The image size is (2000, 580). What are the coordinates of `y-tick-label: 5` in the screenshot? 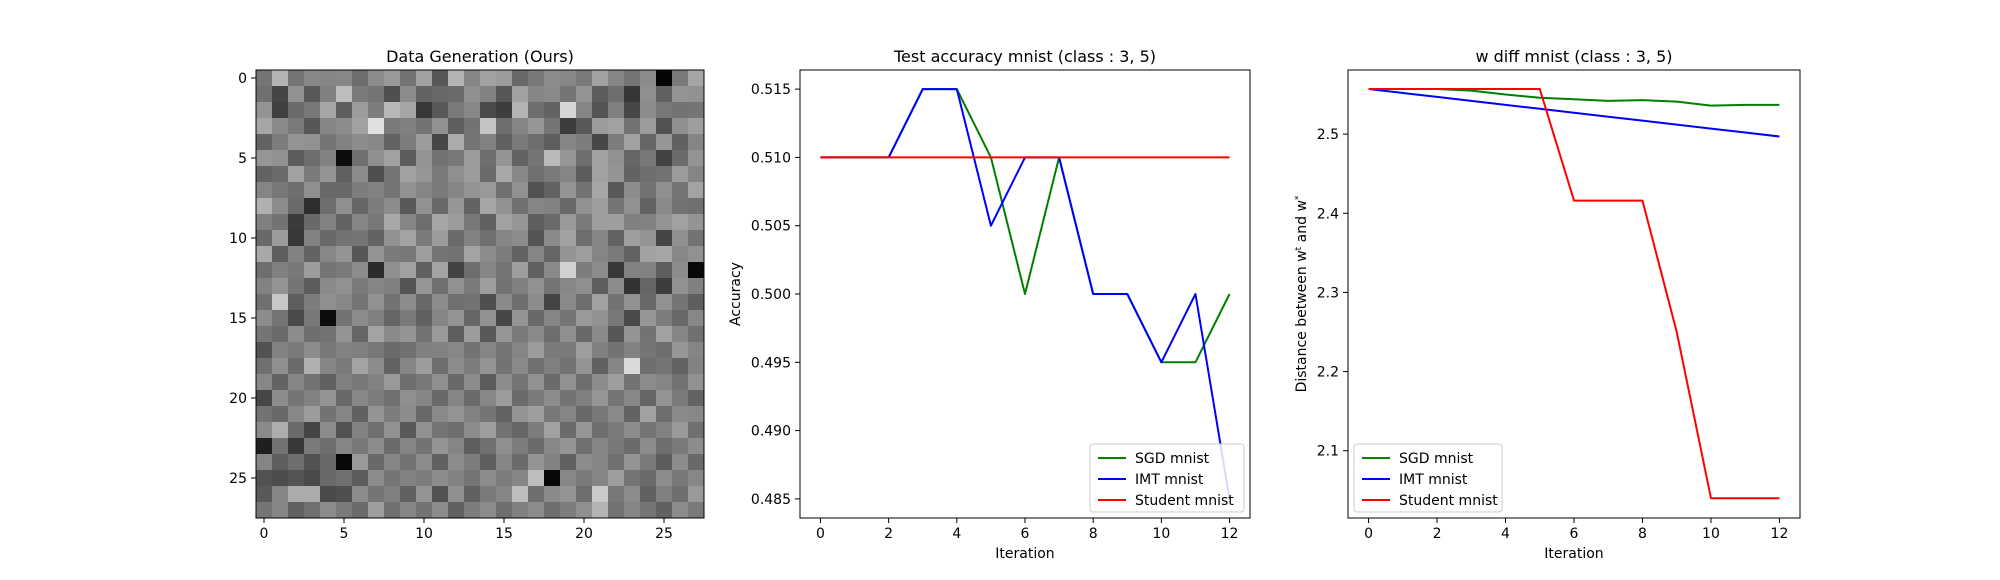 It's located at (242, 159).